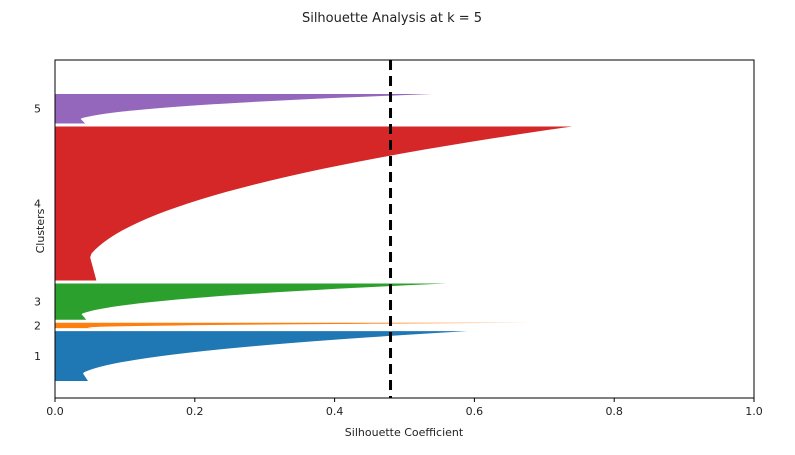 This screenshot has height=455, width=795. What do you see at coordinates (37, 109) in the screenshot?
I see `cluster-5-label: 5` at bounding box center [37, 109].